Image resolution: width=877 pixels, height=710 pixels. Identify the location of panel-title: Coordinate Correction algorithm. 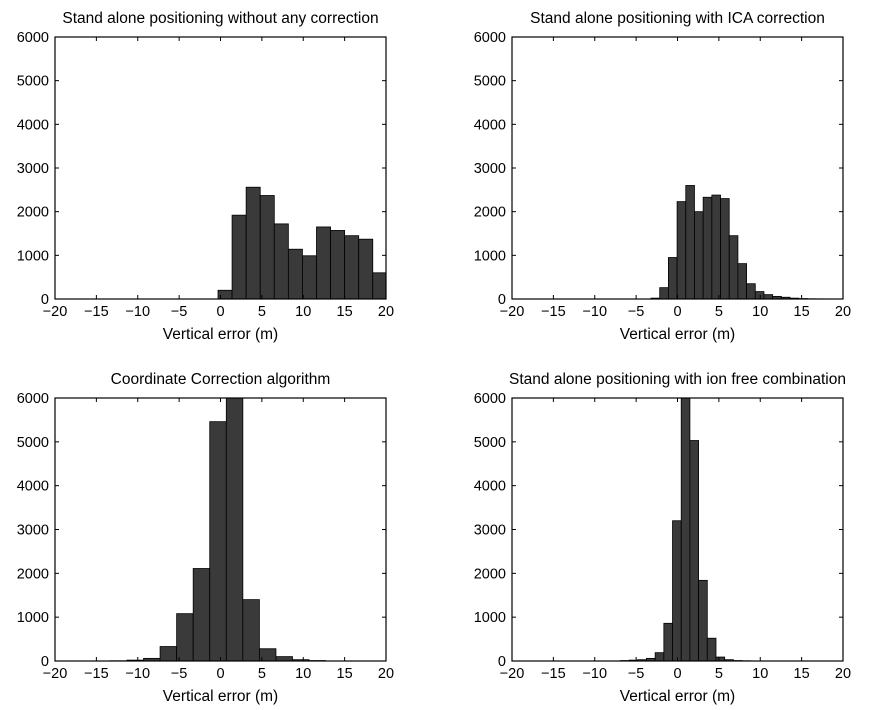
(221, 379).